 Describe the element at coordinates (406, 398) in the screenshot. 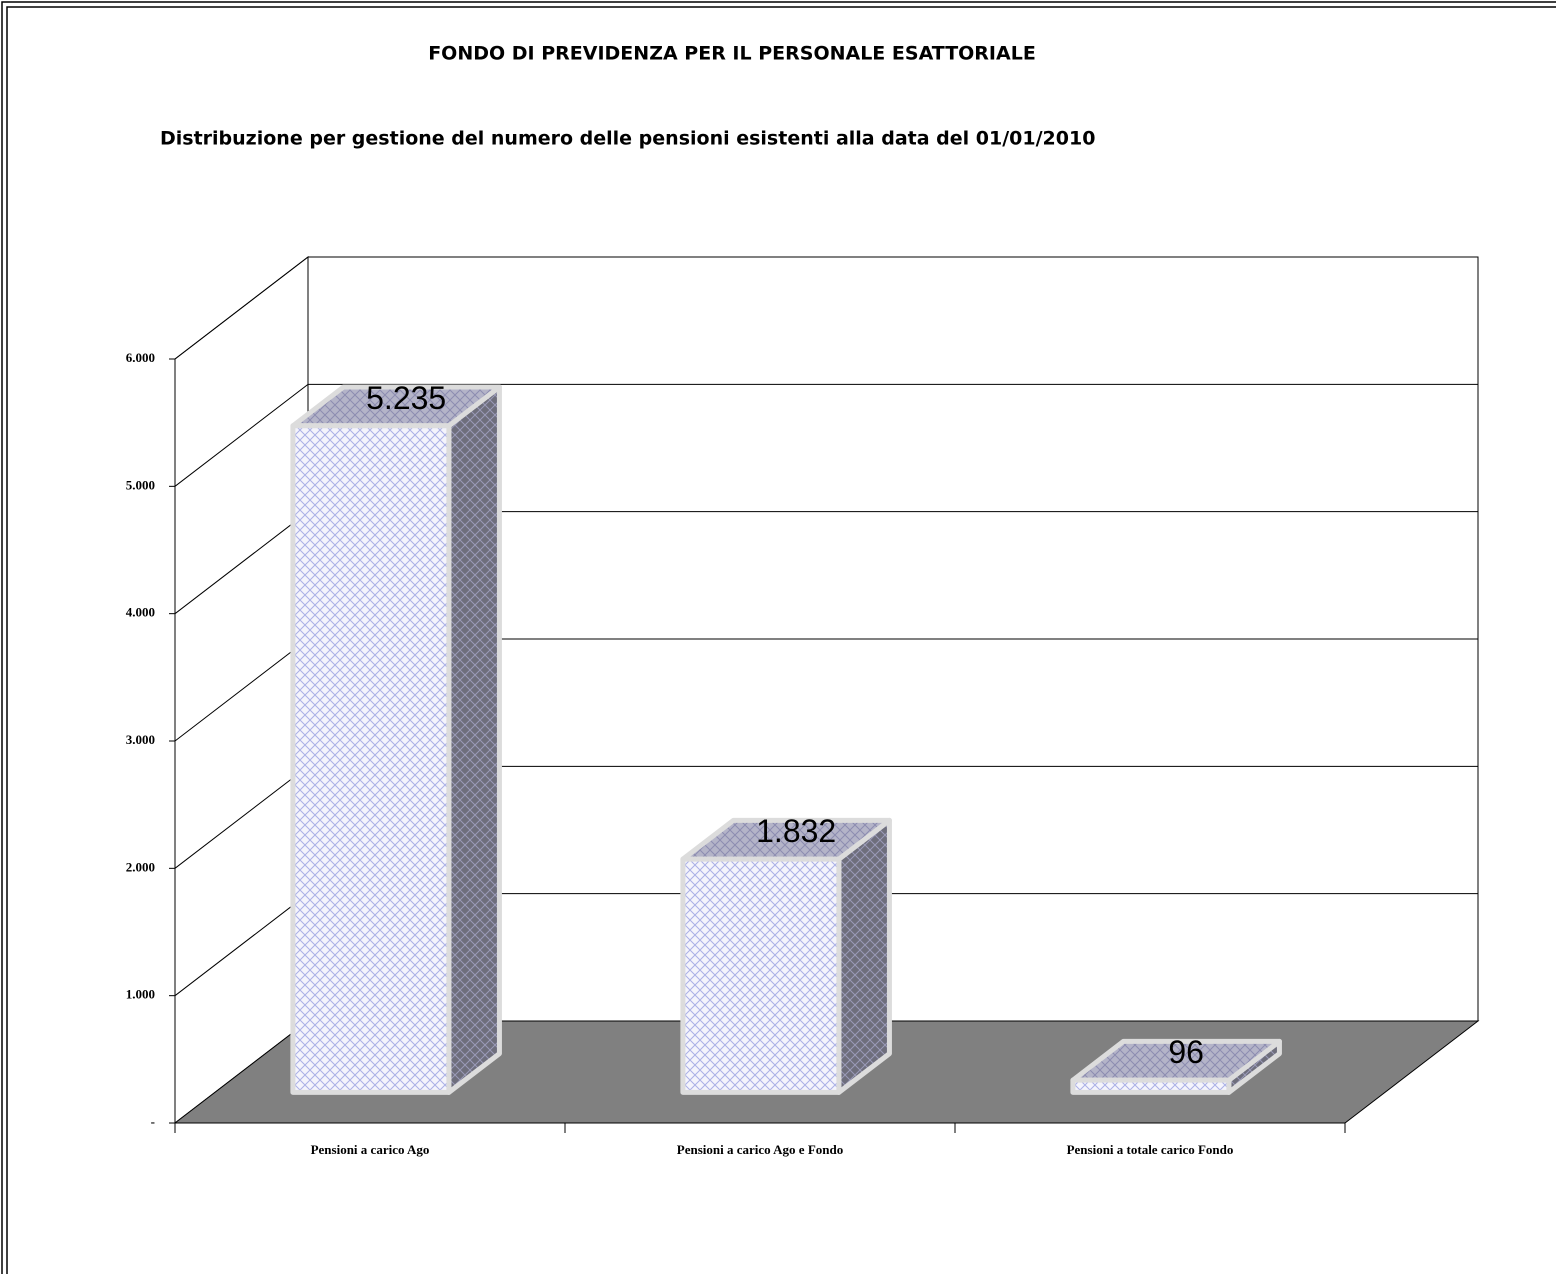

I see `value-label: 5.235` at that location.